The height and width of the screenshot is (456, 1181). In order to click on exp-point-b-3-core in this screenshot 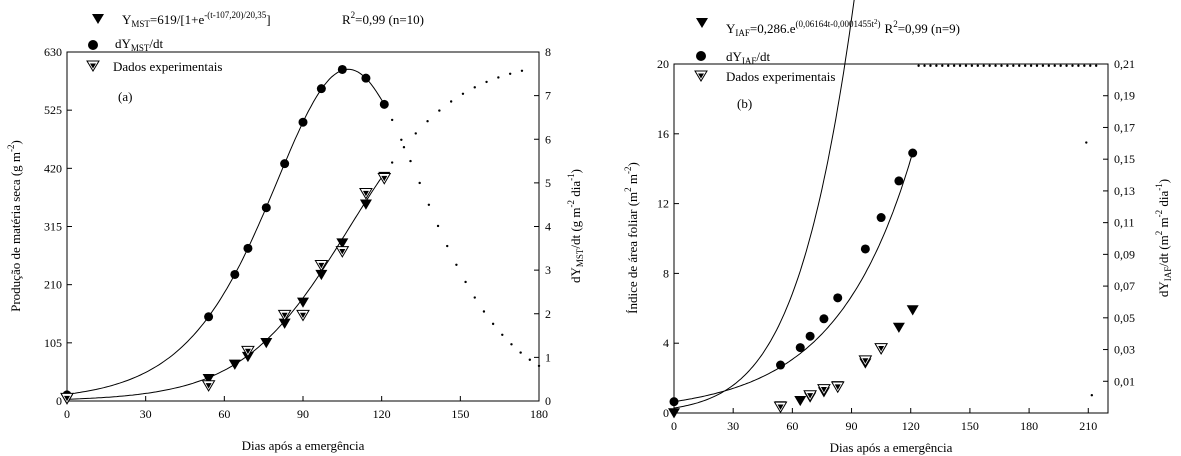, I will do `click(837, 387)`.